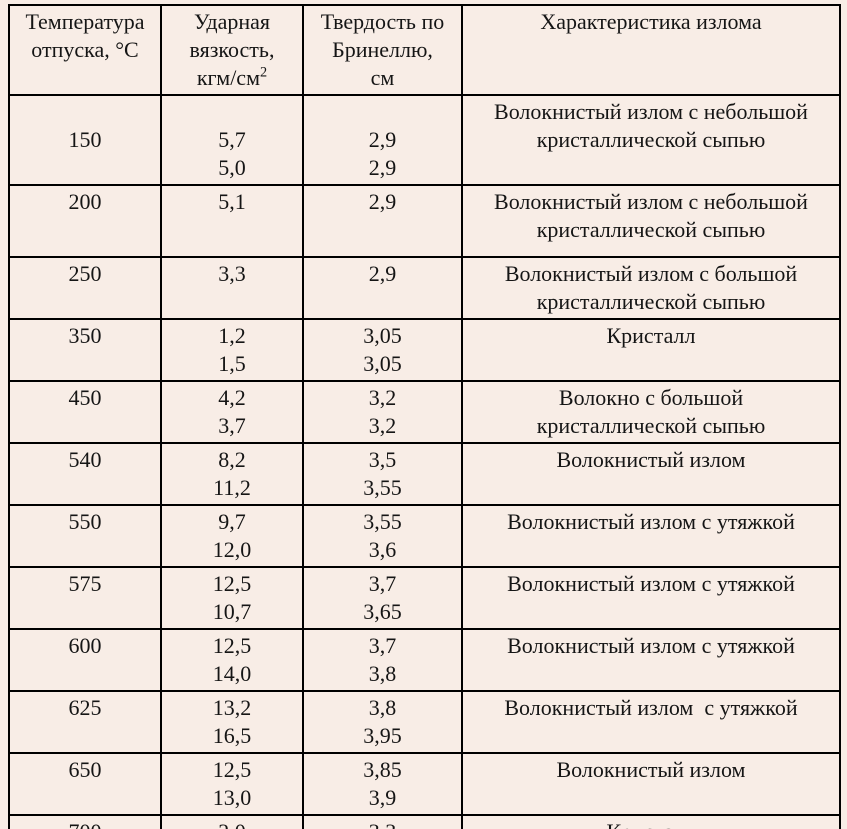 The width and height of the screenshot is (847, 829). I want to click on temperature-cell: 450, so click(85, 412).